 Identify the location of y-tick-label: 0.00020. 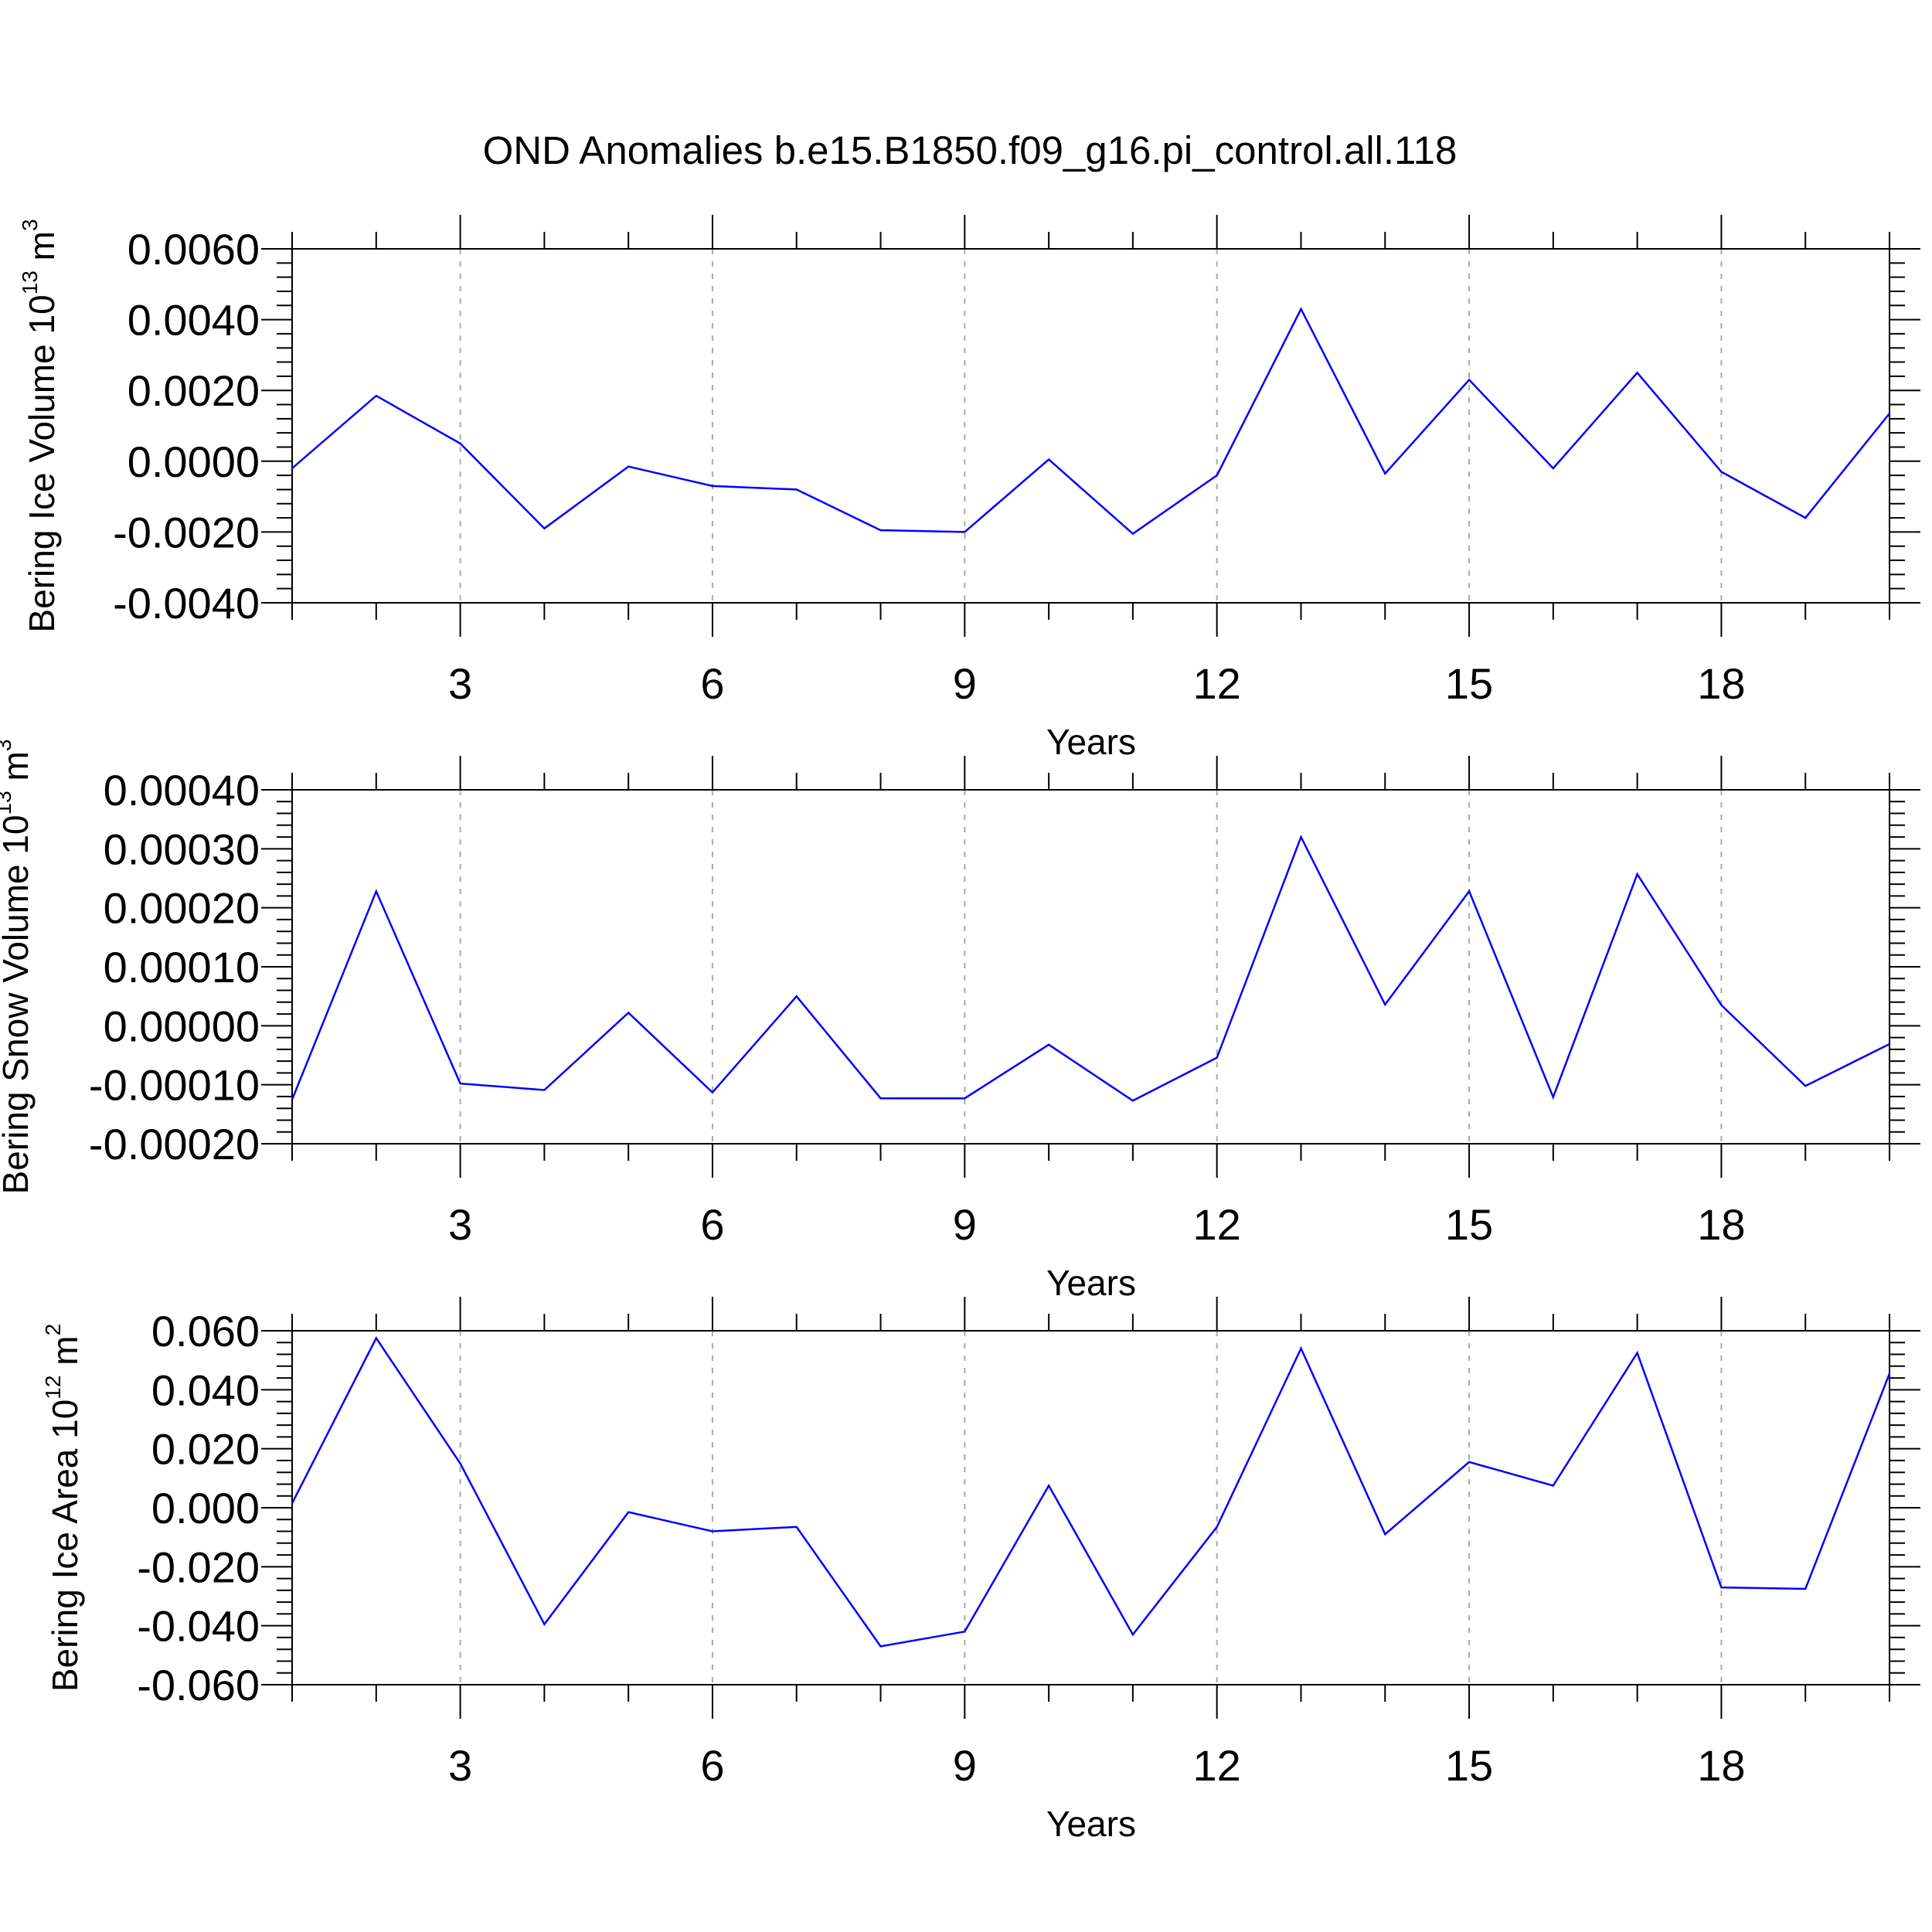
(182, 908).